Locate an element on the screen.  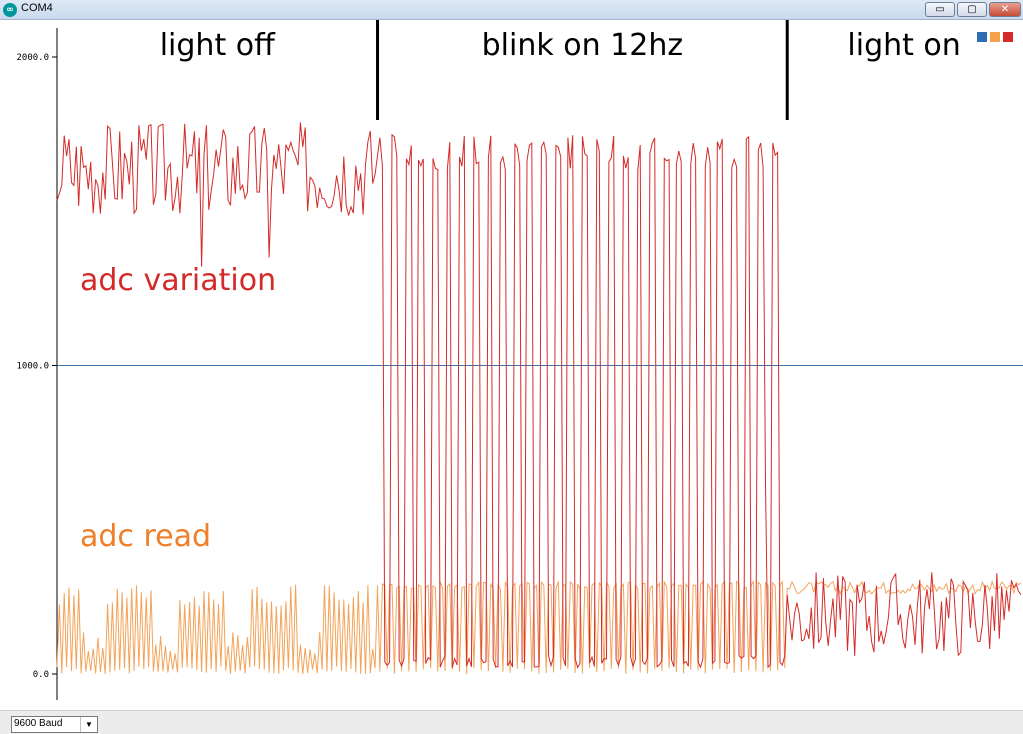
section-label: light off is located at coordinates (218, 45).